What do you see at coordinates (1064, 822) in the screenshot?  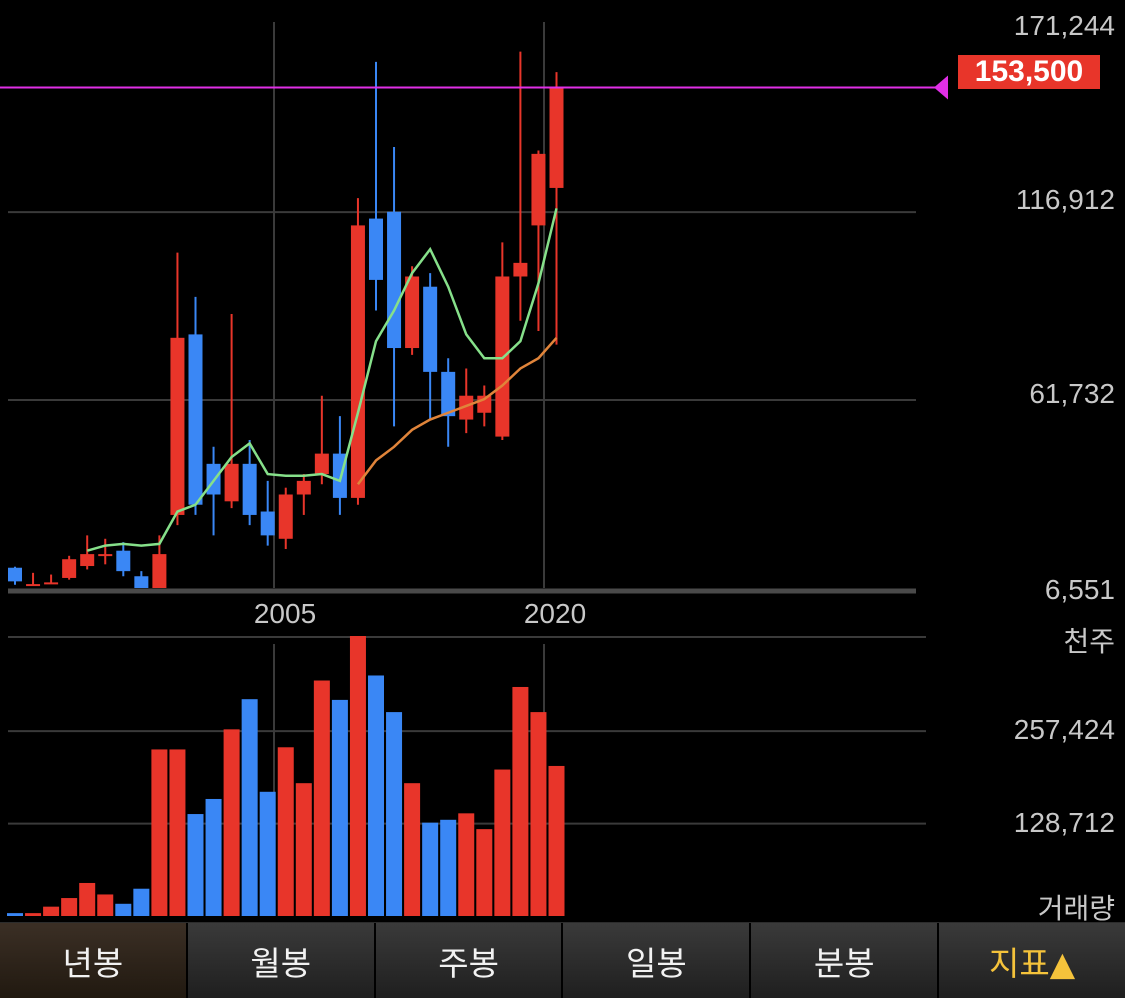 I see `volume-tick-2: 128,712` at bounding box center [1064, 822].